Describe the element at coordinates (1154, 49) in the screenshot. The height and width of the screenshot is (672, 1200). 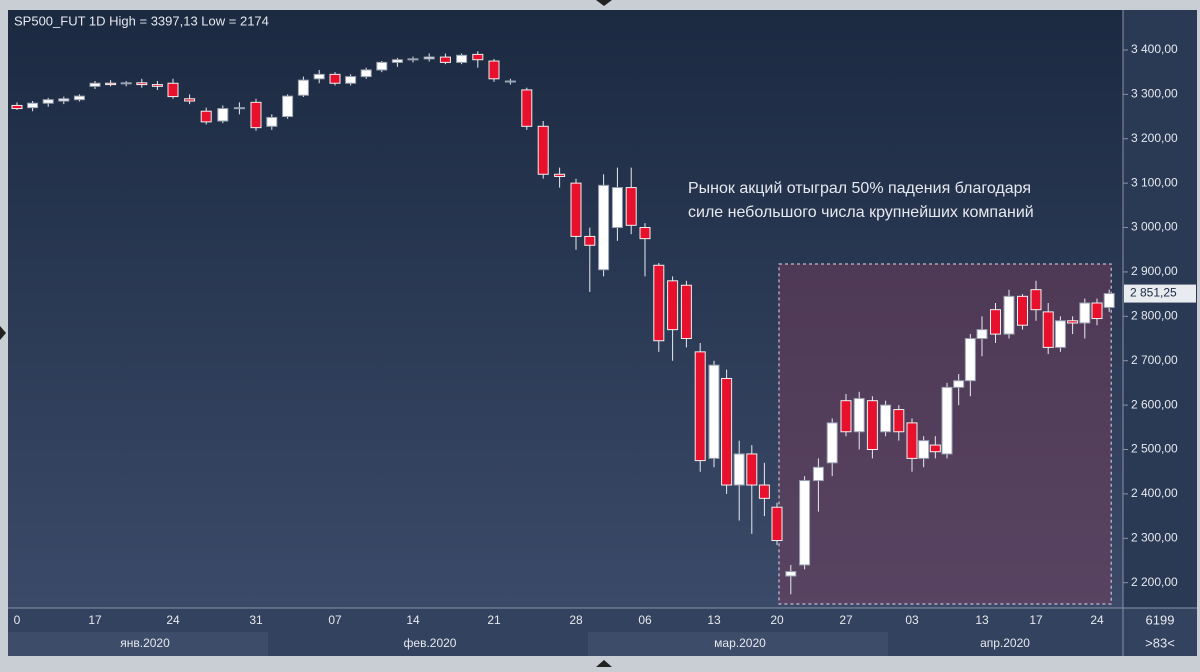
I see `y-tick-label: 3 400,00` at that location.